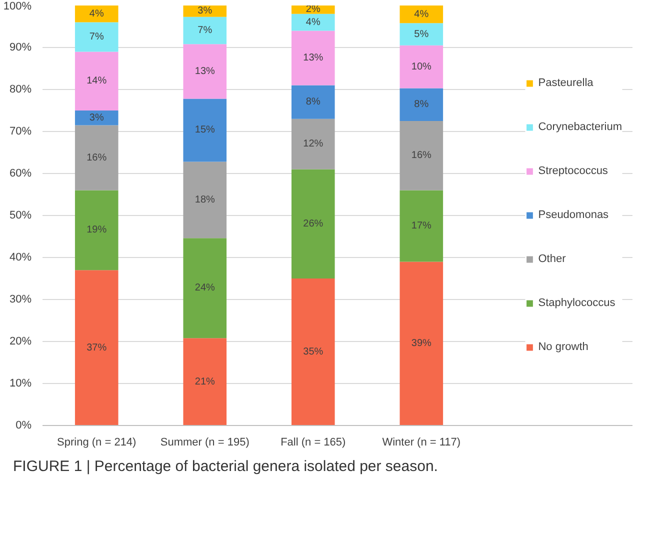 The image size is (655, 544). I want to click on data-label: 24%, so click(204, 288).